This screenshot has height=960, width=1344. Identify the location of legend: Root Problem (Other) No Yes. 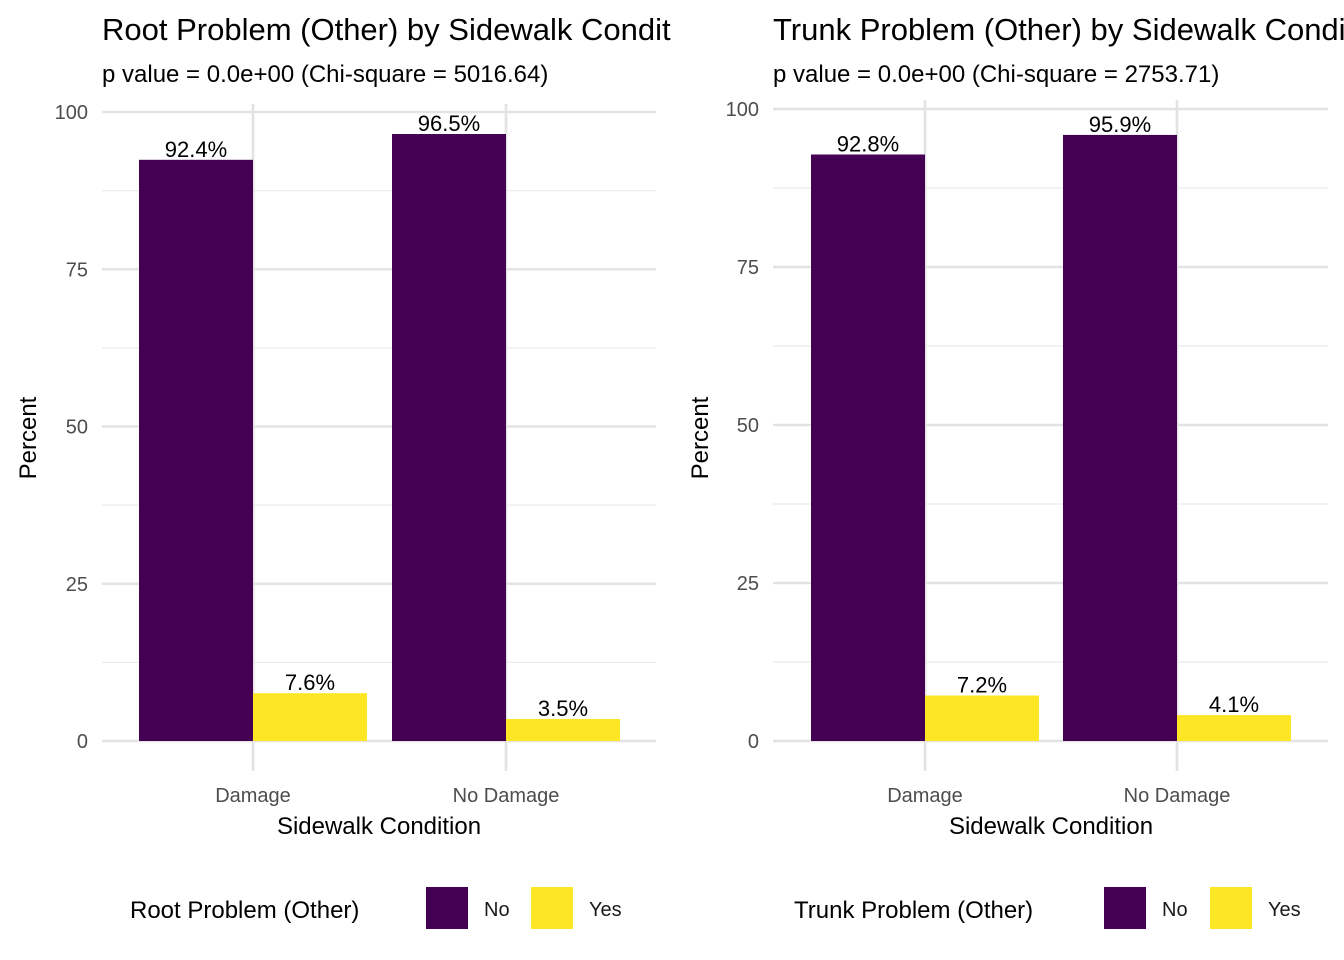
(376, 908).